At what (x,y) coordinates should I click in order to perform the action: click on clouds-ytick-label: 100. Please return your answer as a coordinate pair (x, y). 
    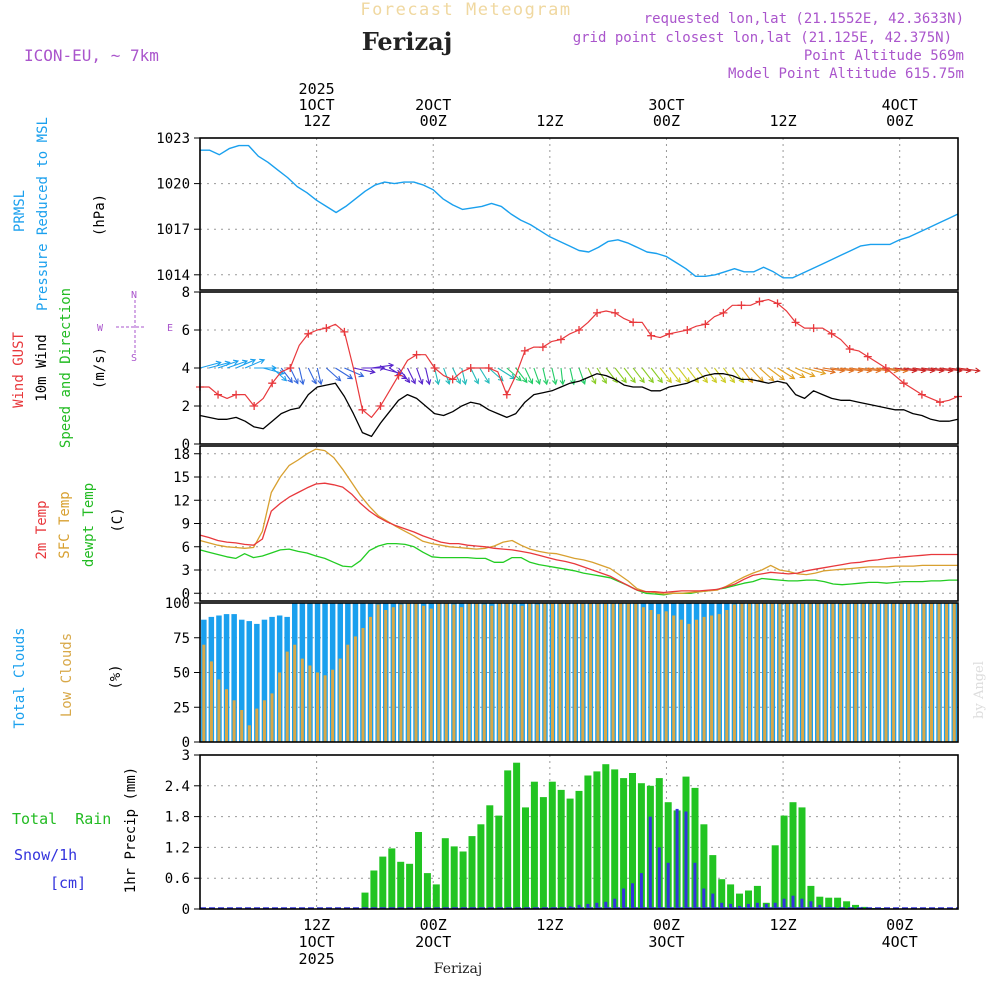
    Looking at the image, I should click on (177, 604).